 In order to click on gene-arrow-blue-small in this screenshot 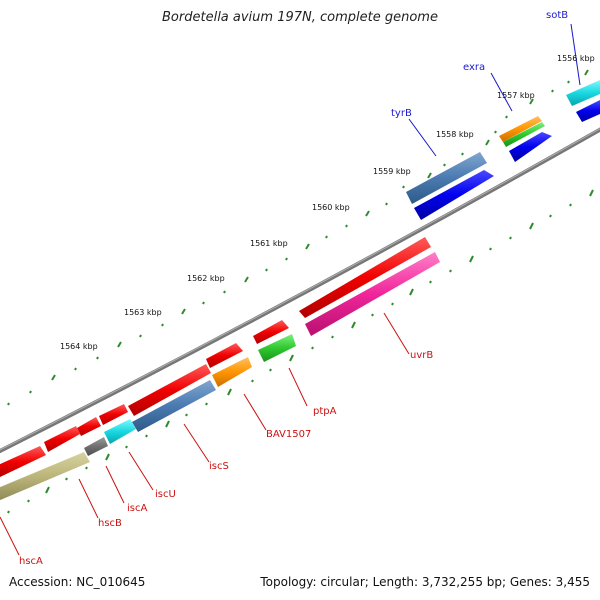, I will do `click(530, 147)`.